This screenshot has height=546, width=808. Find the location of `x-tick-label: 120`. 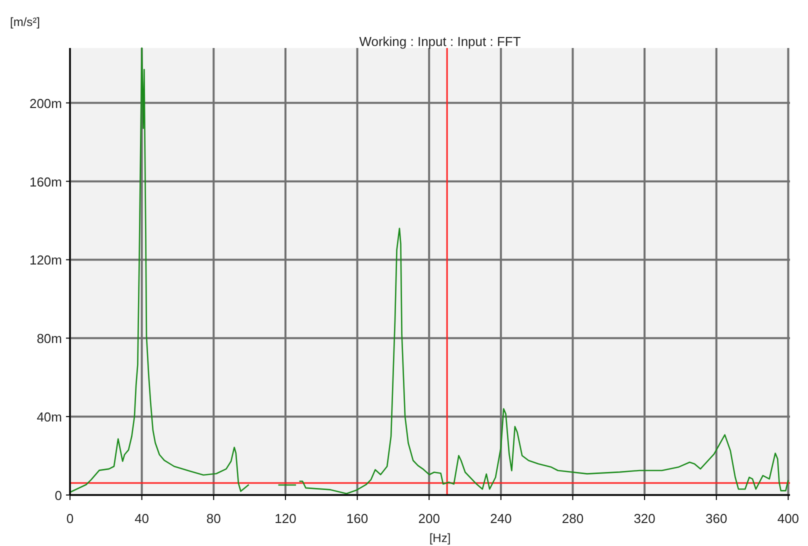

x-tick-label: 120 is located at coordinates (285, 518).